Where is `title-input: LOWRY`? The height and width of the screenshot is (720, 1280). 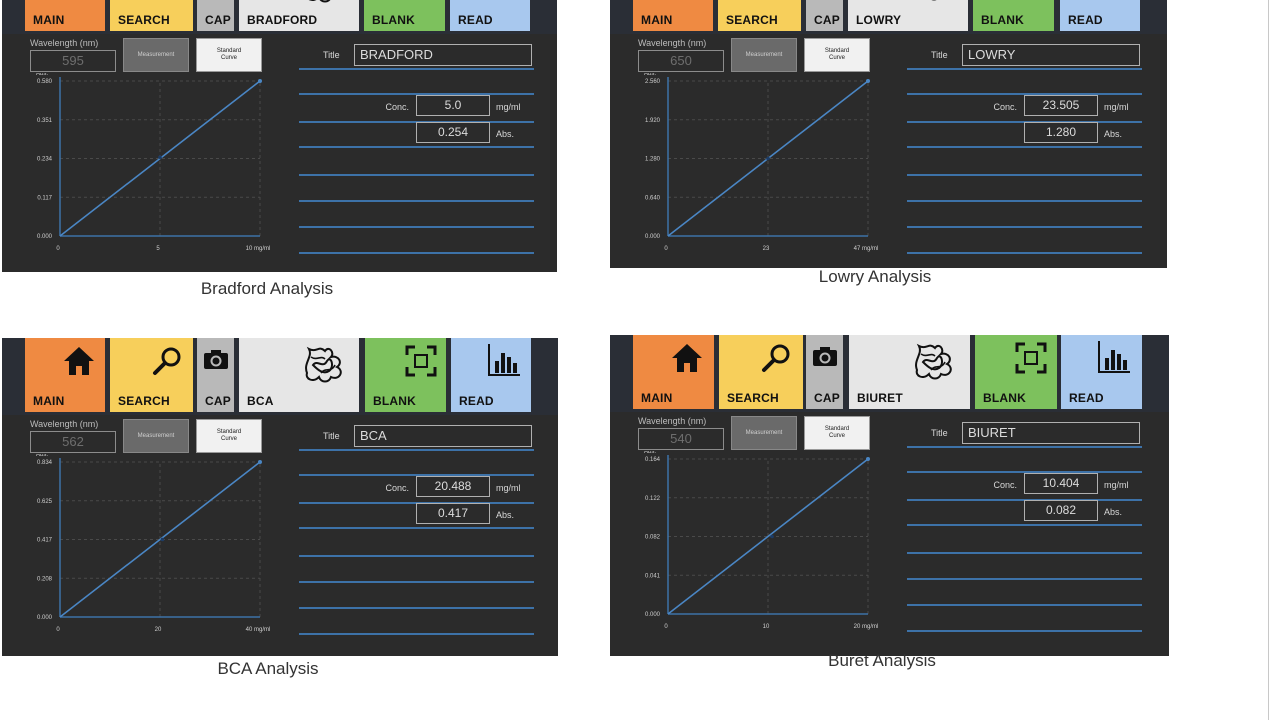 title-input: LOWRY is located at coordinates (1051, 55).